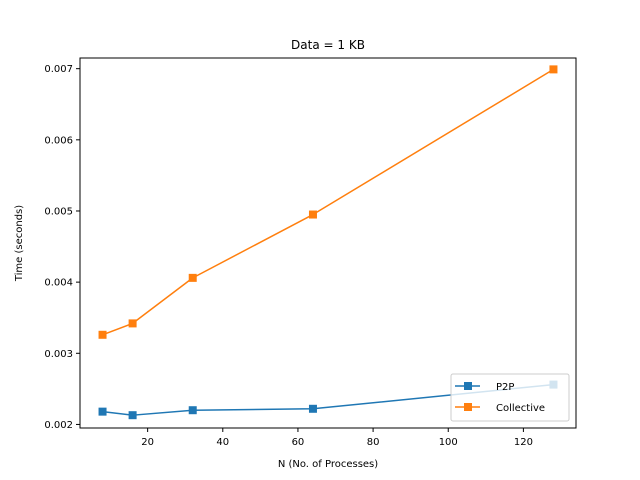  What do you see at coordinates (448, 442) in the screenshot?
I see `x-tick-label: 100` at bounding box center [448, 442].